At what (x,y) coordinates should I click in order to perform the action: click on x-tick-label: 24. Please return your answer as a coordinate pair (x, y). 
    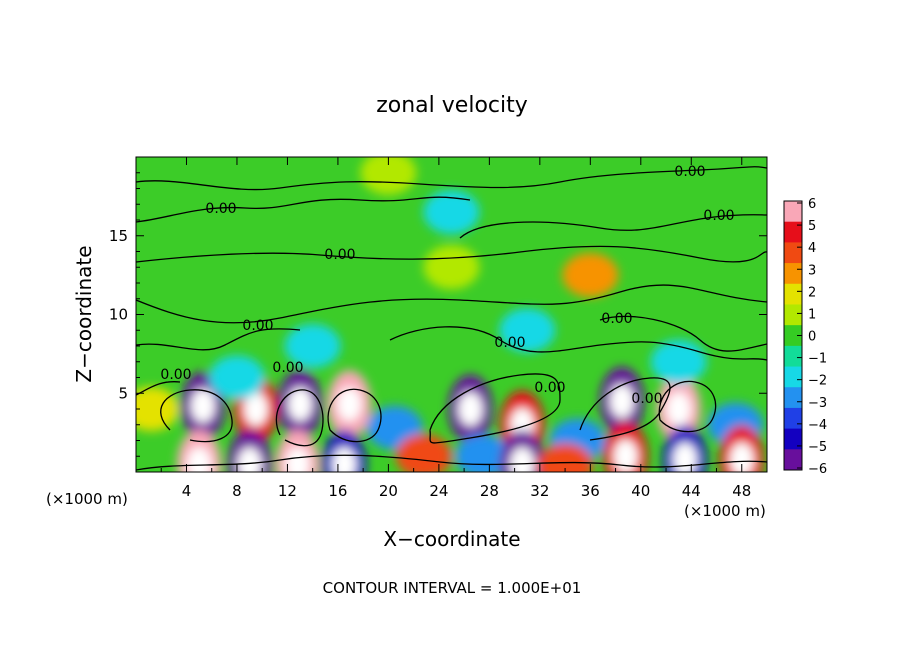
    Looking at the image, I should click on (438, 491).